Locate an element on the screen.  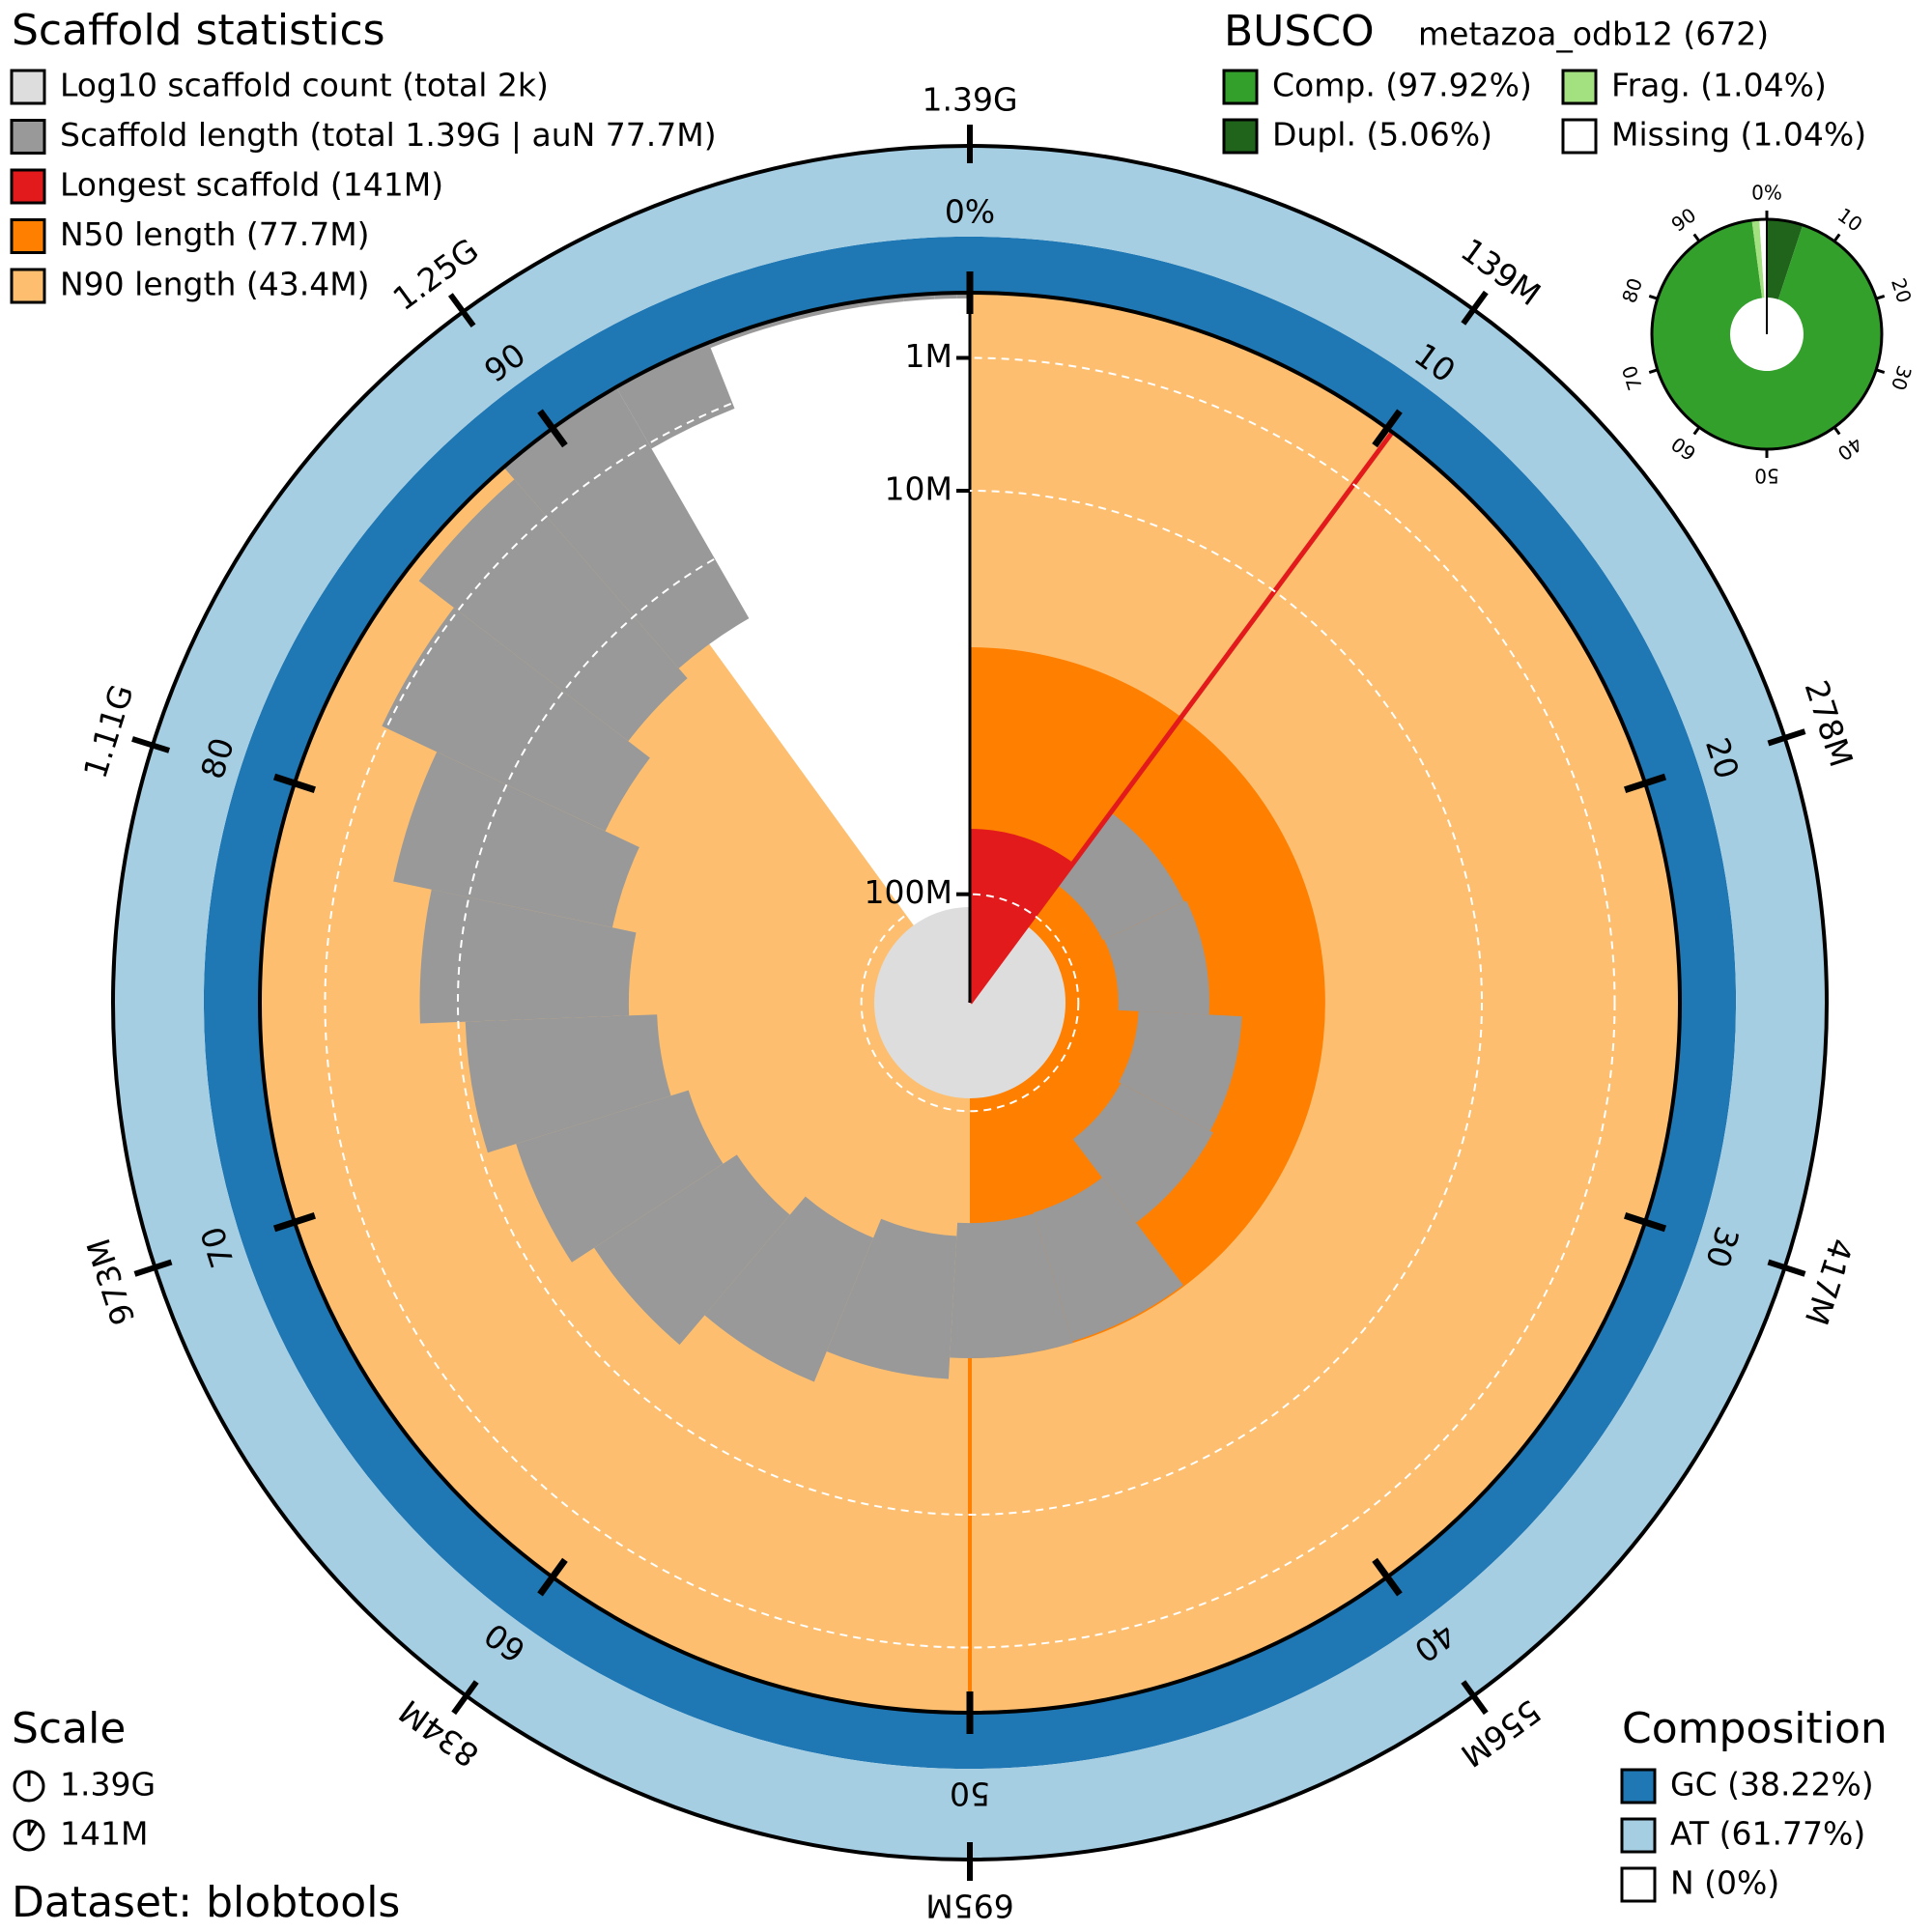
legend-label: GC (38.22%) is located at coordinates (1772, 1785).